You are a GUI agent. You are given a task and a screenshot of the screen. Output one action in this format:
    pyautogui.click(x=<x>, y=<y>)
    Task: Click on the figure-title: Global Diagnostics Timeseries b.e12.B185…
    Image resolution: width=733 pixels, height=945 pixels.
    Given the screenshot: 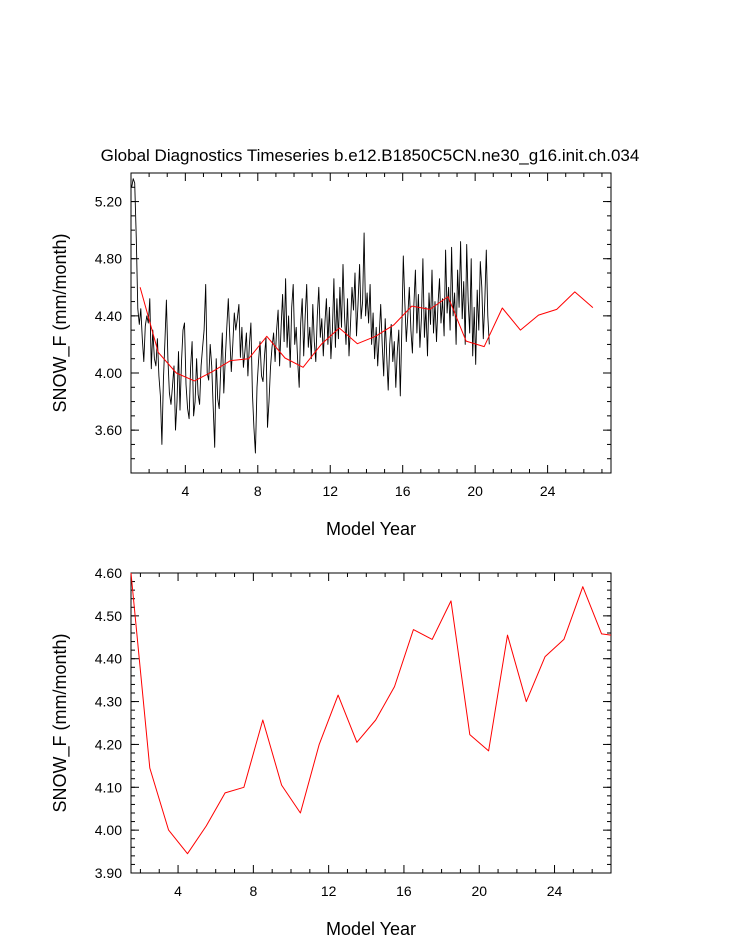 What is the action you would take?
    pyautogui.click(x=370, y=155)
    